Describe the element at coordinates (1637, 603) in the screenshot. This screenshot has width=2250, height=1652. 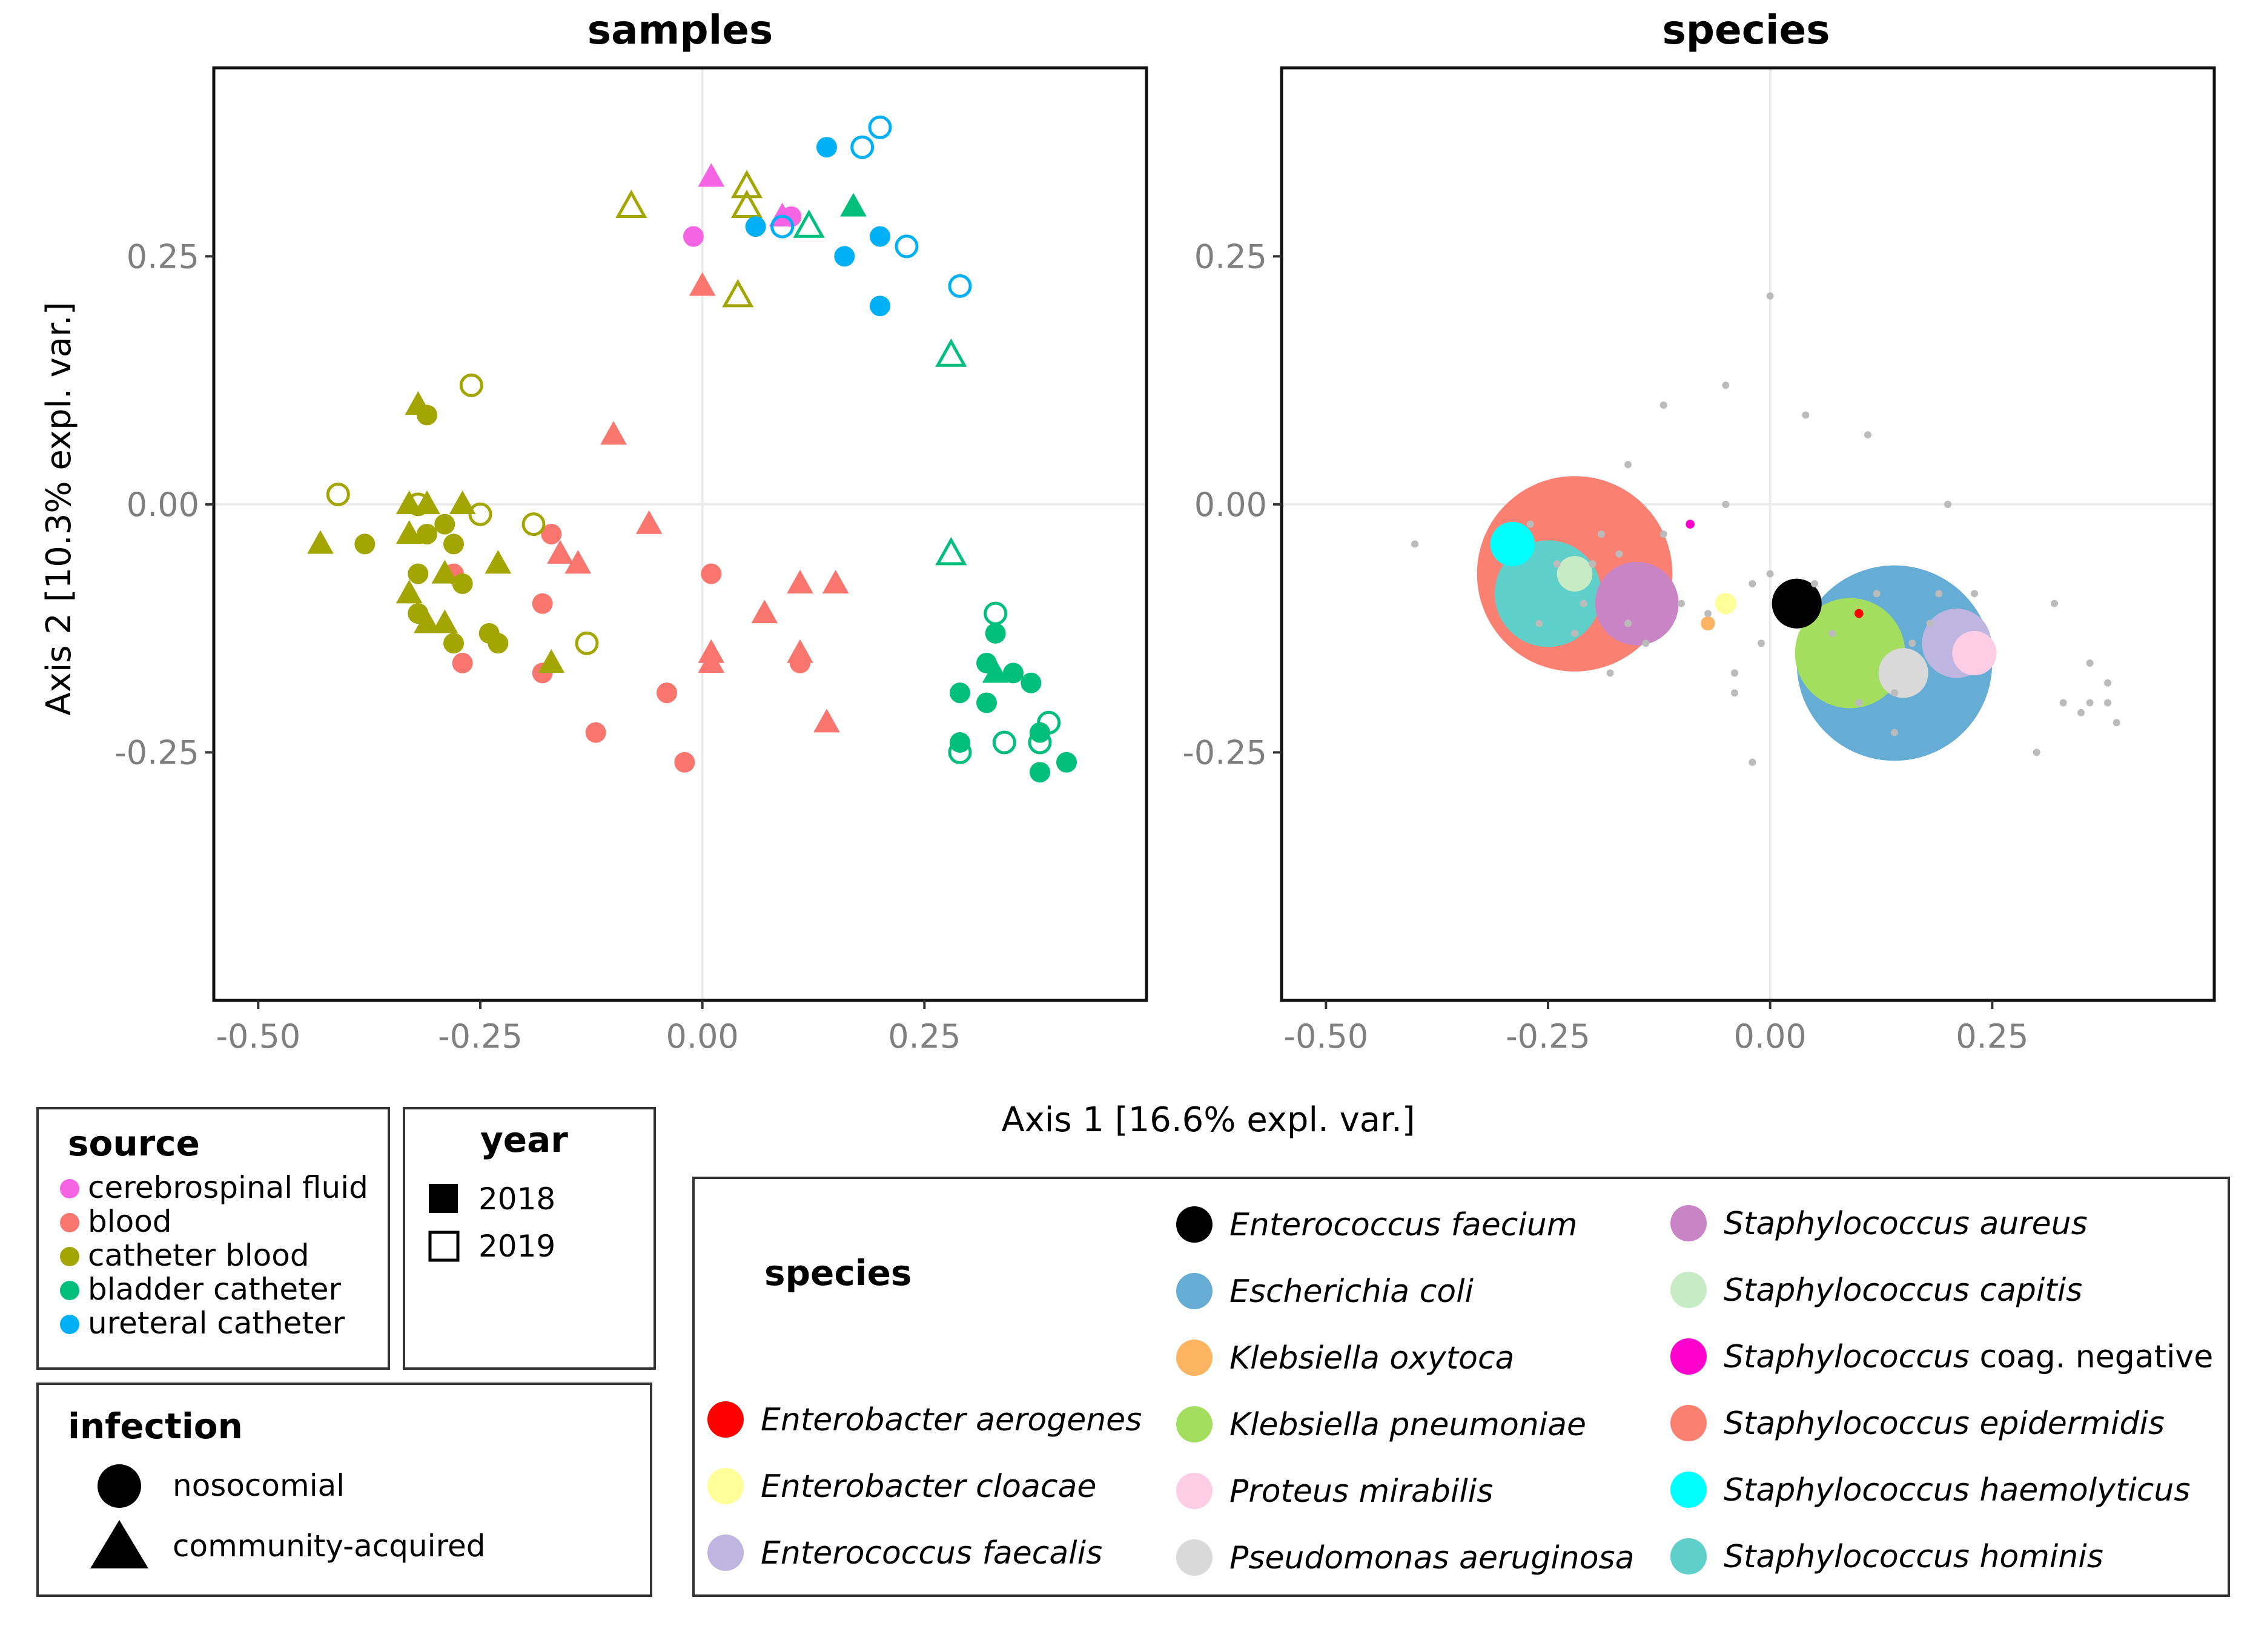
I see `species-point-staphylococcus-aureus` at that location.